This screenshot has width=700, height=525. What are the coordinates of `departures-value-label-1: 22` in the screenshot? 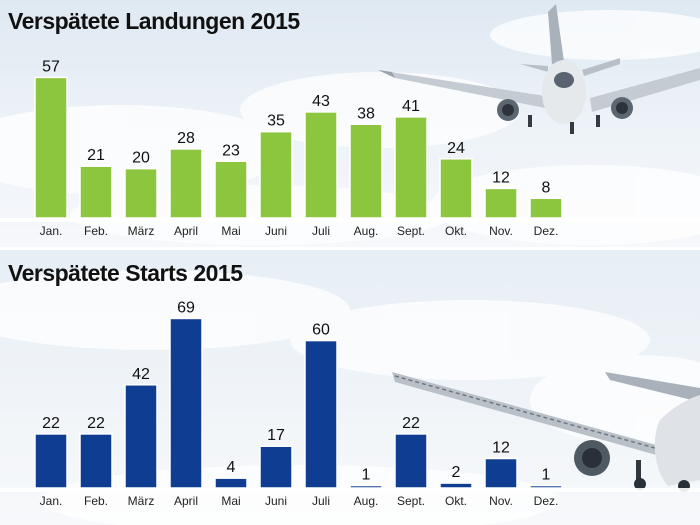 It's located at (96, 423).